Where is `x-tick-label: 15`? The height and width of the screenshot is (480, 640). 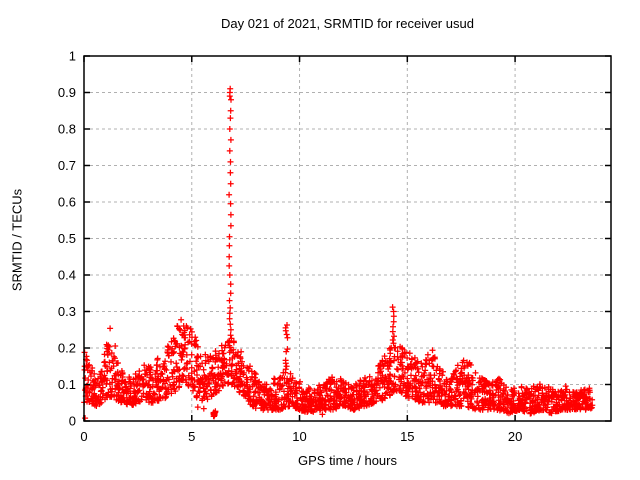 x-tick-label: 15 is located at coordinates (407, 436).